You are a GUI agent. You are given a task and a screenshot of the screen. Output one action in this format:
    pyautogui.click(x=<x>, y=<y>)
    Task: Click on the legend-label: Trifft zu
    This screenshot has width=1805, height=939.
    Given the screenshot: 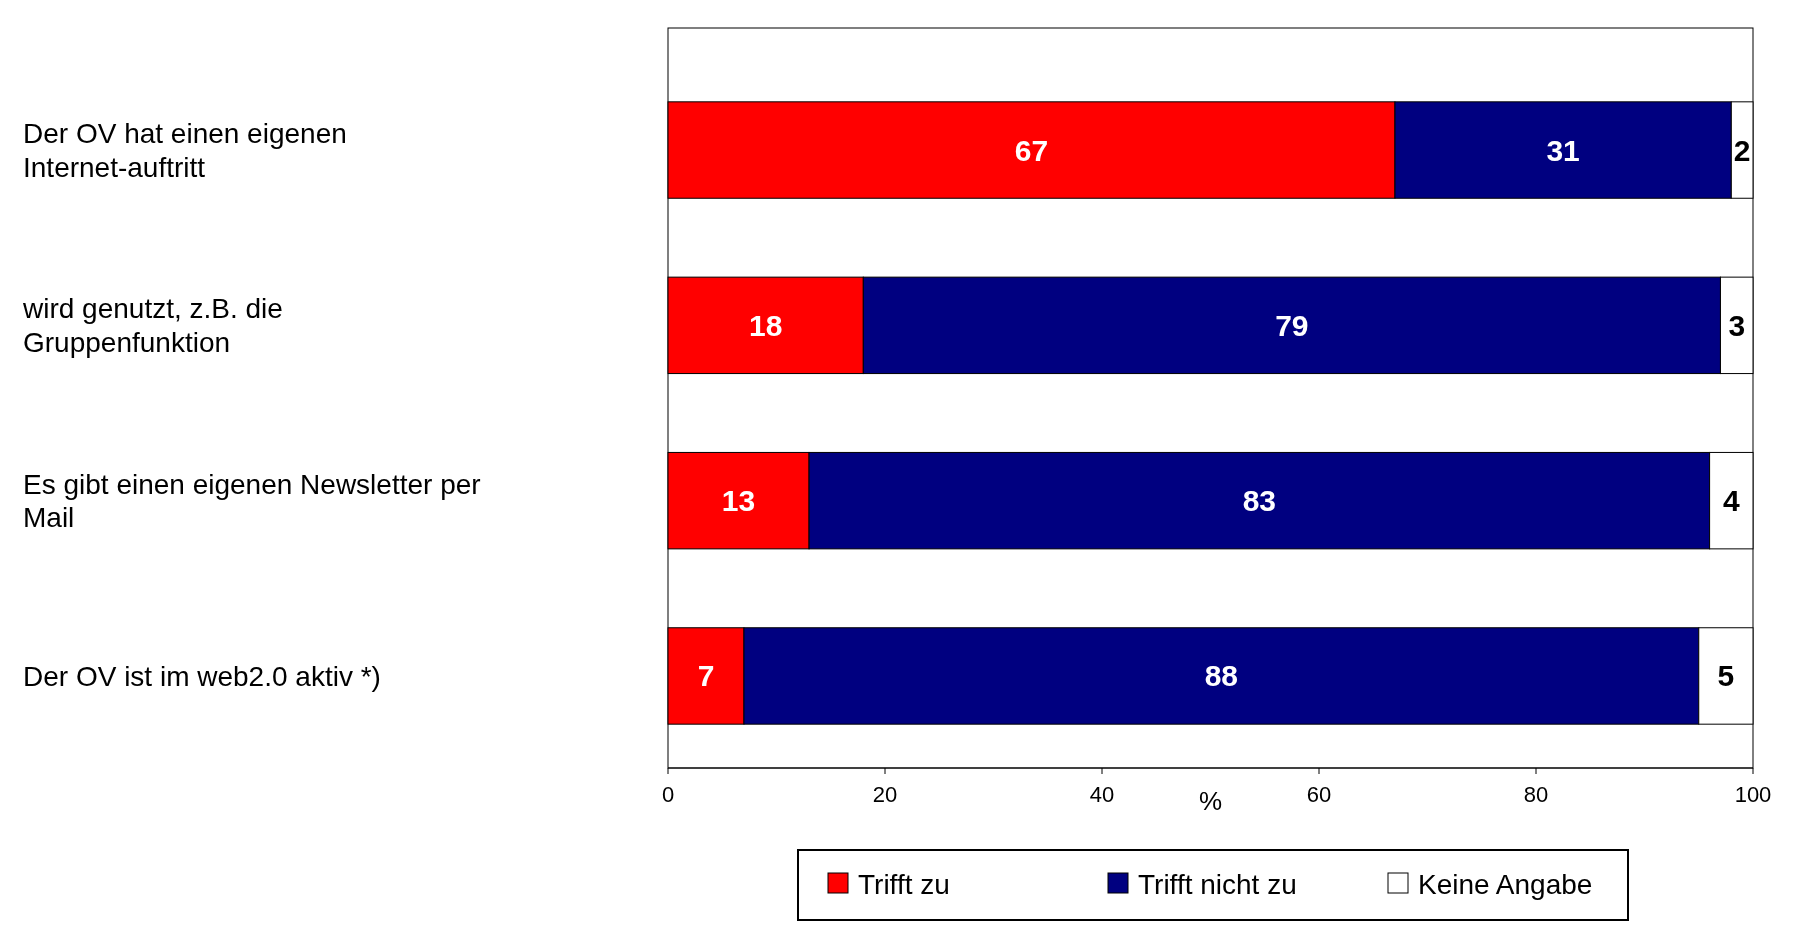 What is the action you would take?
    pyautogui.click(x=904, y=884)
    